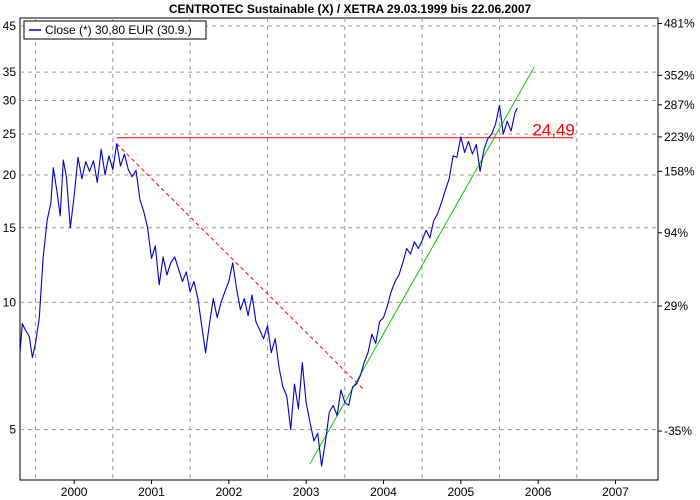 Image resolution: width=700 pixels, height=500 pixels. I want to click on y-tick-label: 15, so click(10, 228).